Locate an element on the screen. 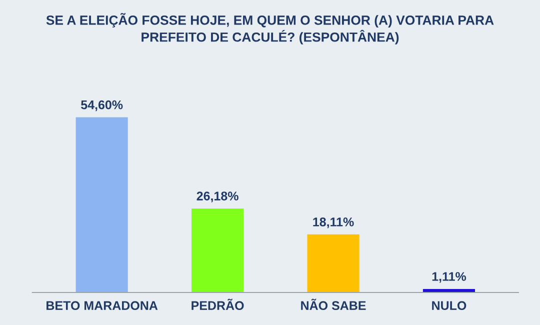  x-tick-label: NULO is located at coordinates (449, 305).